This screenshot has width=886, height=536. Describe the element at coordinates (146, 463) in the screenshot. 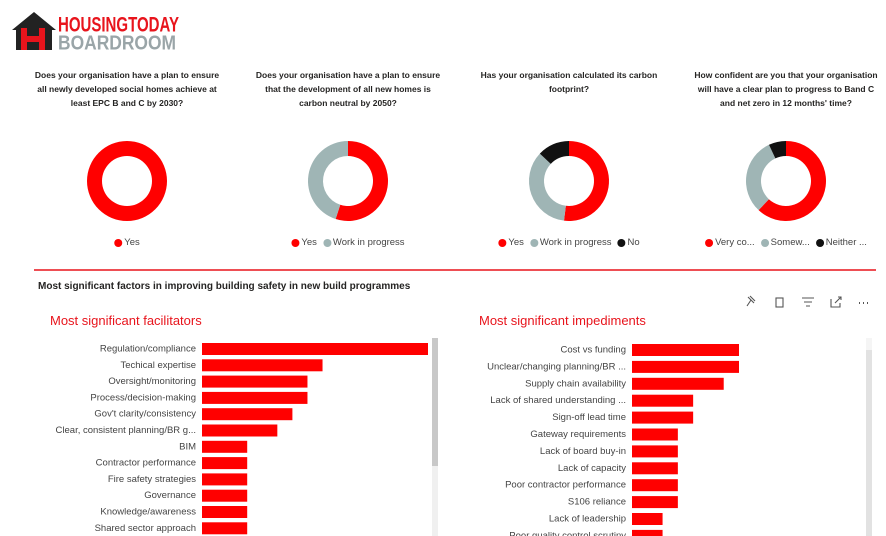

I see `bar-label: Contractor performance` at that location.